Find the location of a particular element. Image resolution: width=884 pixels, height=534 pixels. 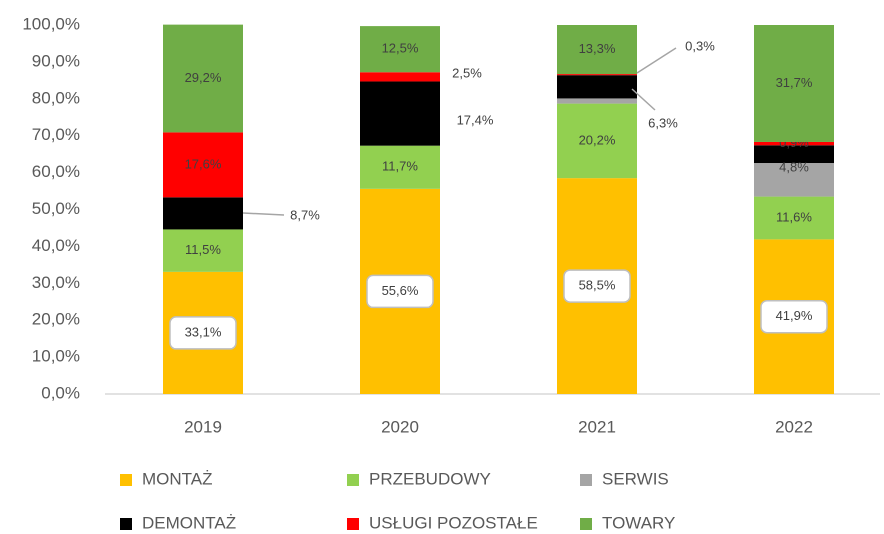

x-tick-label: 2020 is located at coordinates (400, 426).